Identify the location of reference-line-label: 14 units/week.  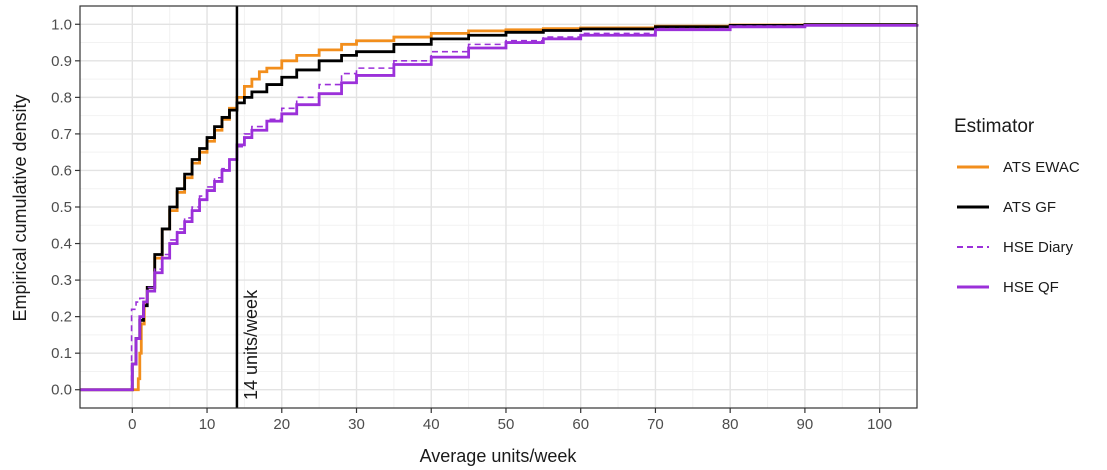
(251, 344).